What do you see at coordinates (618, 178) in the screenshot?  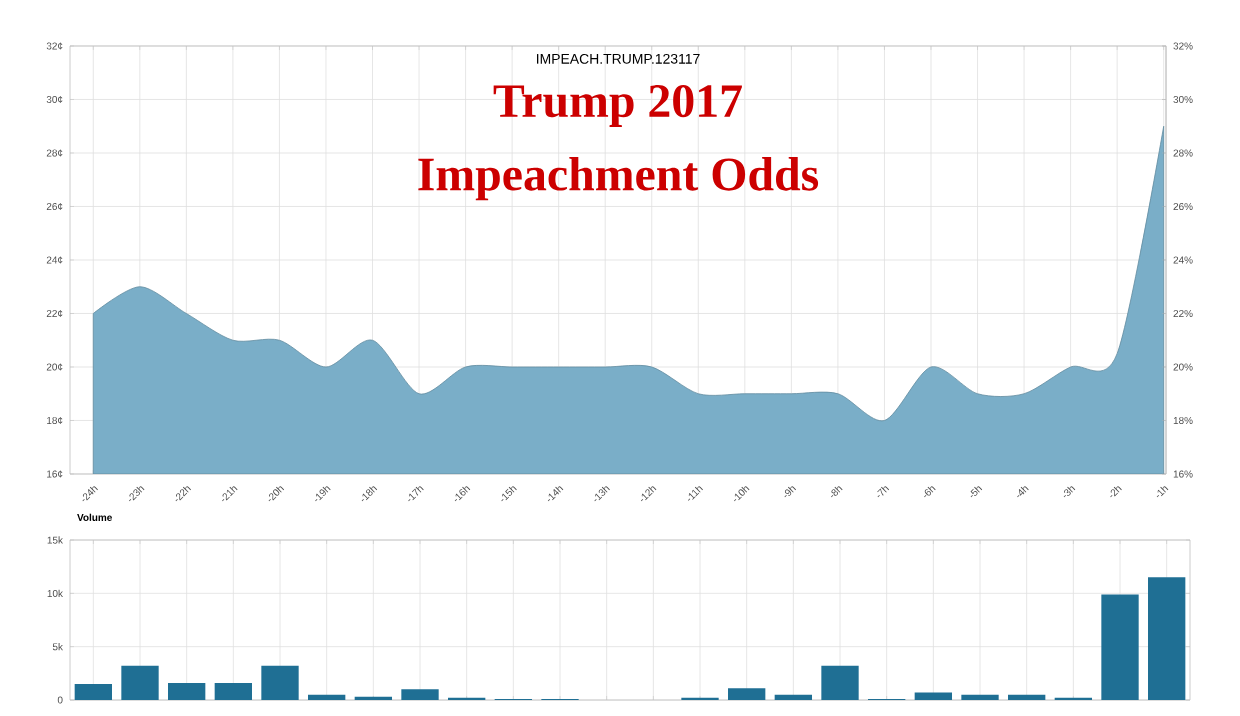 I see `annotation: Impeachment Odds` at bounding box center [618, 178].